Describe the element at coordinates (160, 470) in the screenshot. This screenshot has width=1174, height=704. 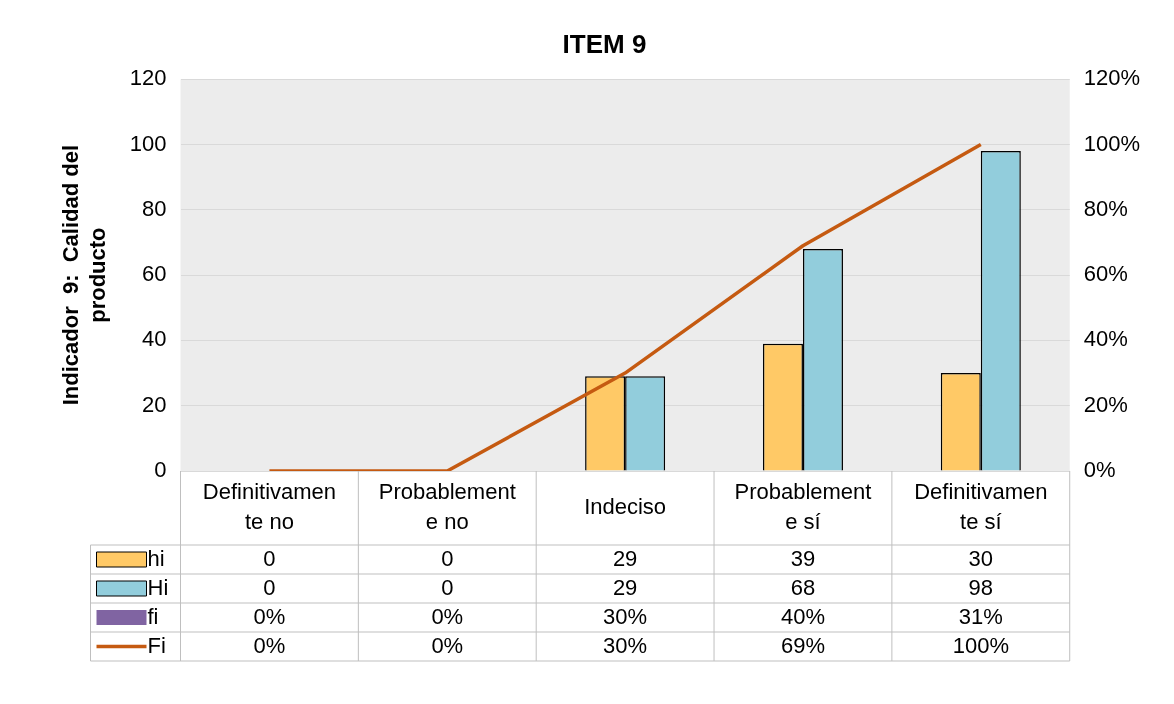
I see `y-tick-label: 0` at that location.